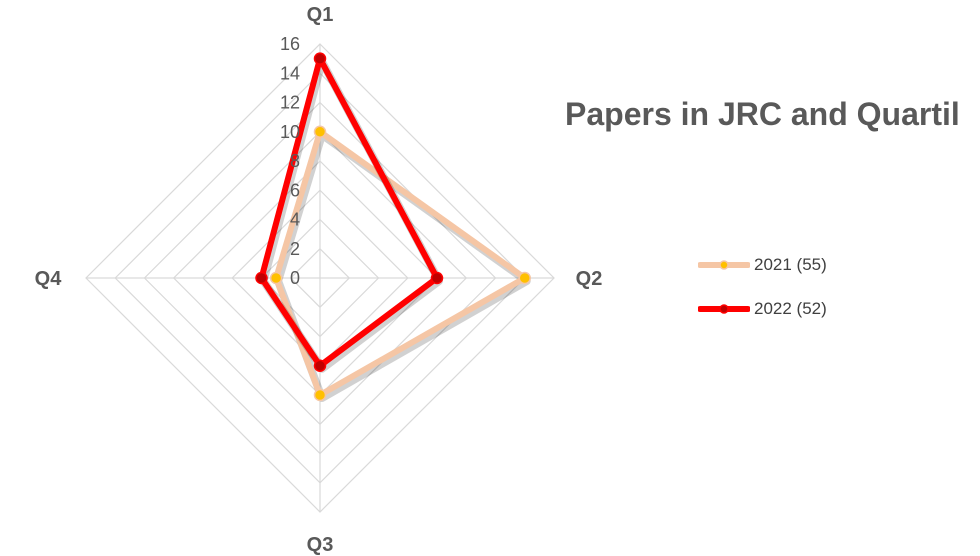  What do you see at coordinates (790, 264) in the screenshot?
I see `legend-label-2021: 2021 (55)` at bounding box center [790, 264].